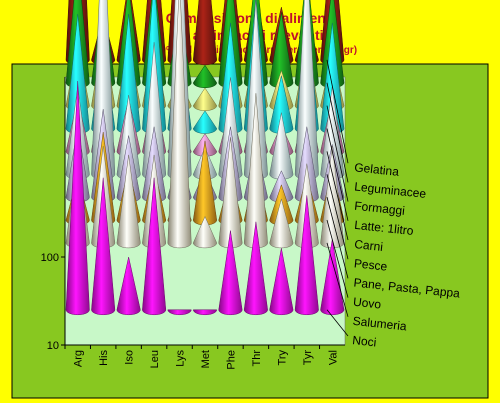 The height and width of the screenshot is (403, 500). What do you see at coordinates (255, 268) in the screenshot?
I see `cone-noci-thr` at bounding box center [255, 268].